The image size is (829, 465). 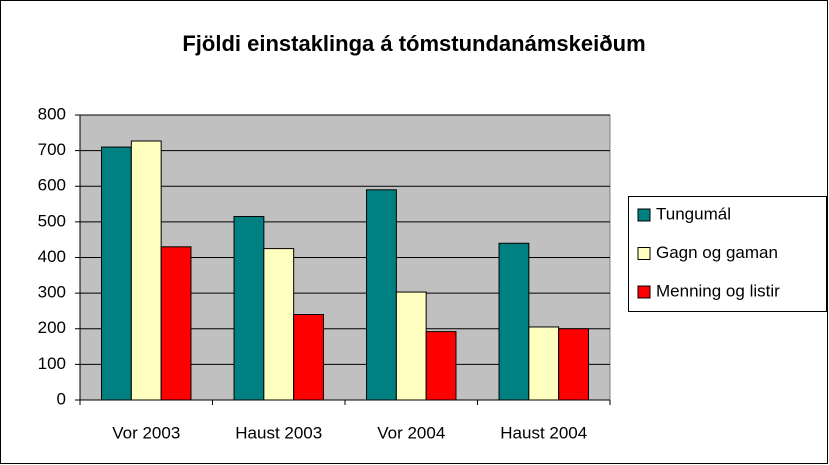 I want to click on y-tick-label: 200, so click(x=52, y=327).